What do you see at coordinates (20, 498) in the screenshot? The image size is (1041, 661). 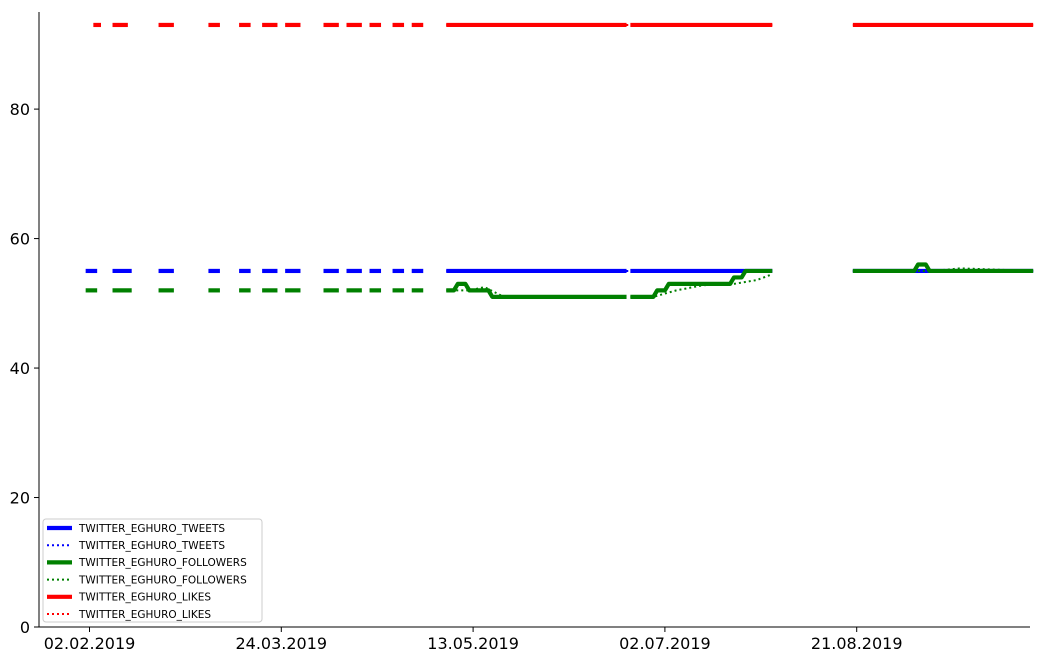 I see `y-tick-label: 20` at bounding box center [20, 498].